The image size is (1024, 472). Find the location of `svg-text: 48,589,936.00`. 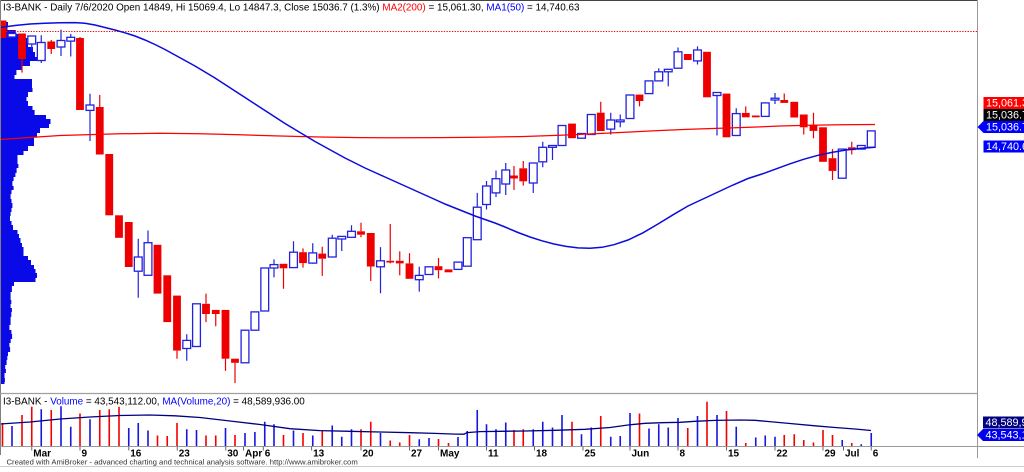

svg-text: 48,589,936.00 is located at coordinates (1005, 423).